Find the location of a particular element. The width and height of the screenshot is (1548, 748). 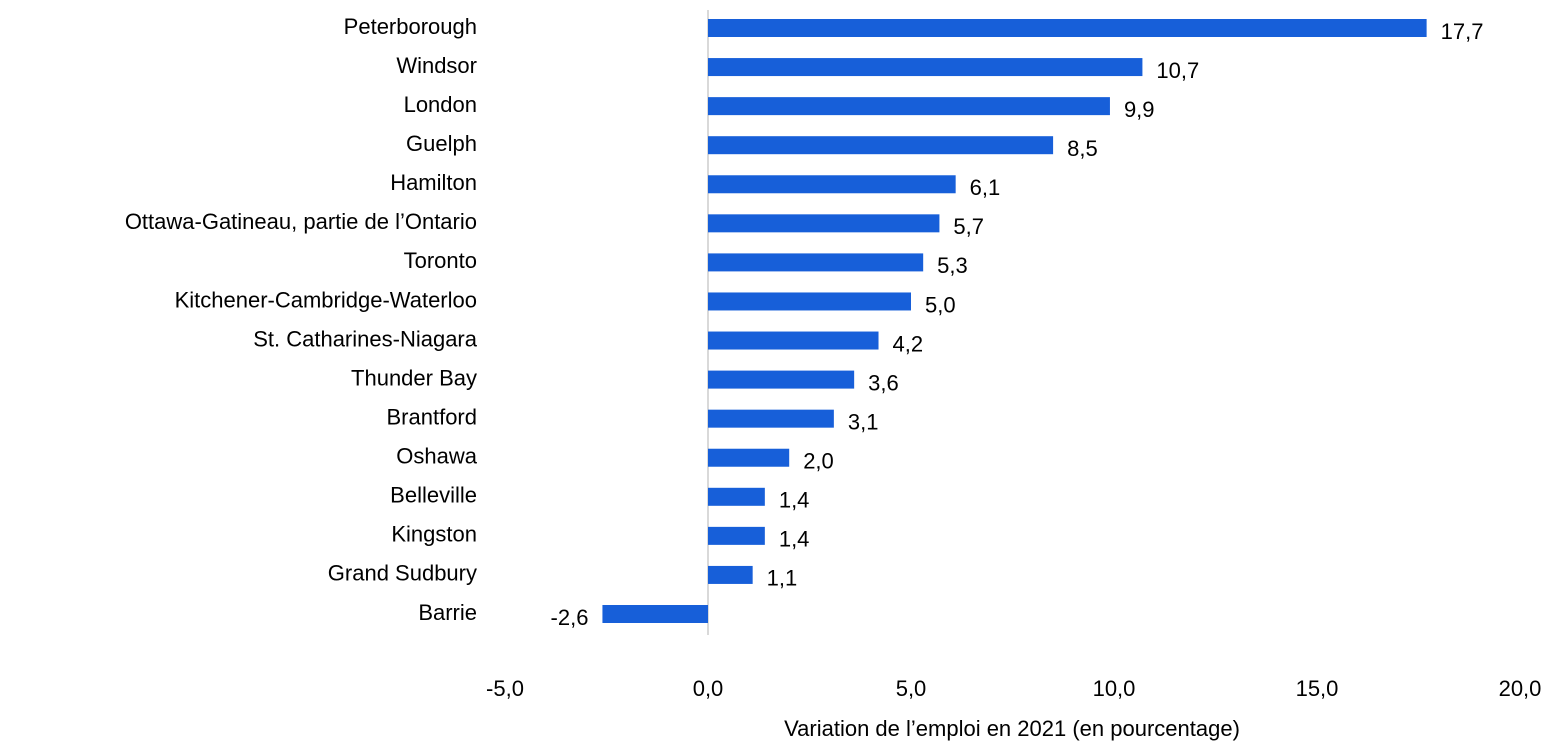

y-tick-label: Barrie is located at coordinates (447, 612).